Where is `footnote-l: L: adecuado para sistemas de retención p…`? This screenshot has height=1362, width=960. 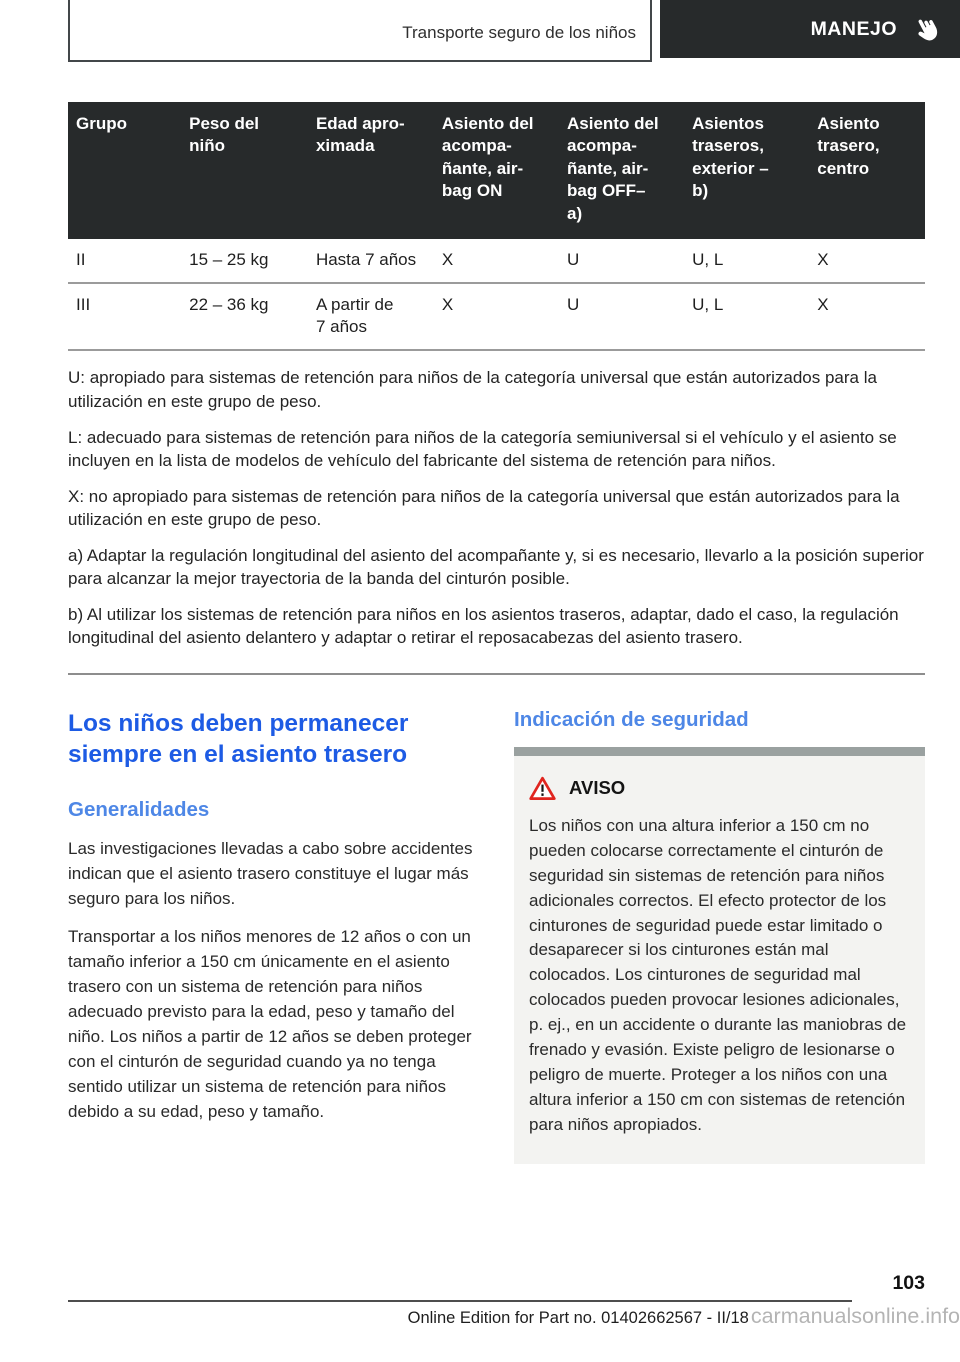
footnote-l: L: adecuado para sistemas de retención p… is located at coordinates (482, 448).